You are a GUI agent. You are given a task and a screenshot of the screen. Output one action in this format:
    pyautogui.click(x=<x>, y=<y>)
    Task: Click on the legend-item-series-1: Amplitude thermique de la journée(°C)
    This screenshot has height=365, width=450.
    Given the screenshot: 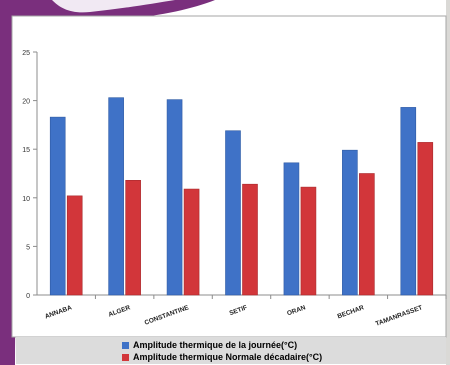 What is the action you would take?
    pyautogui.click(x=209, y=345)
    